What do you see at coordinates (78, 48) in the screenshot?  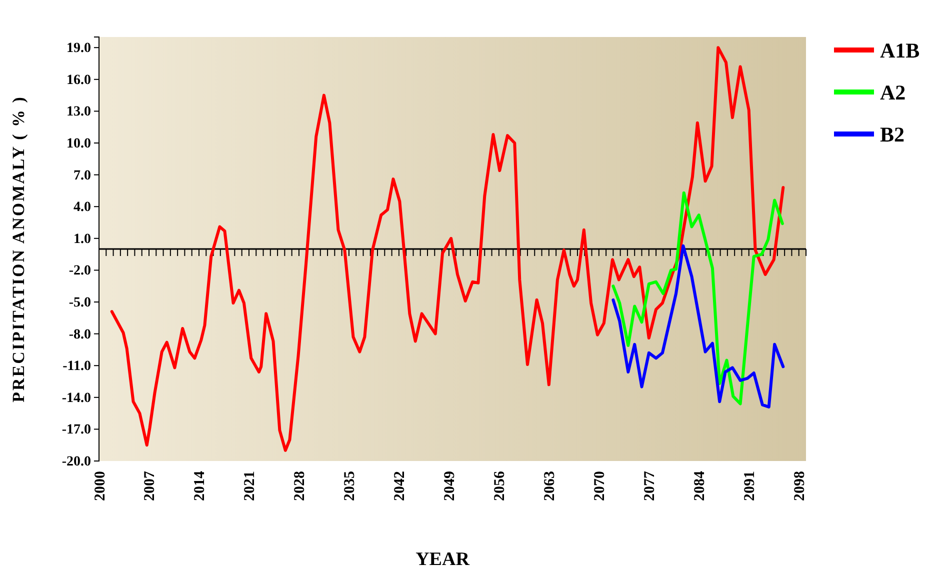 I see `y-tick-label: 19.0` at bounding box center [78, 48].